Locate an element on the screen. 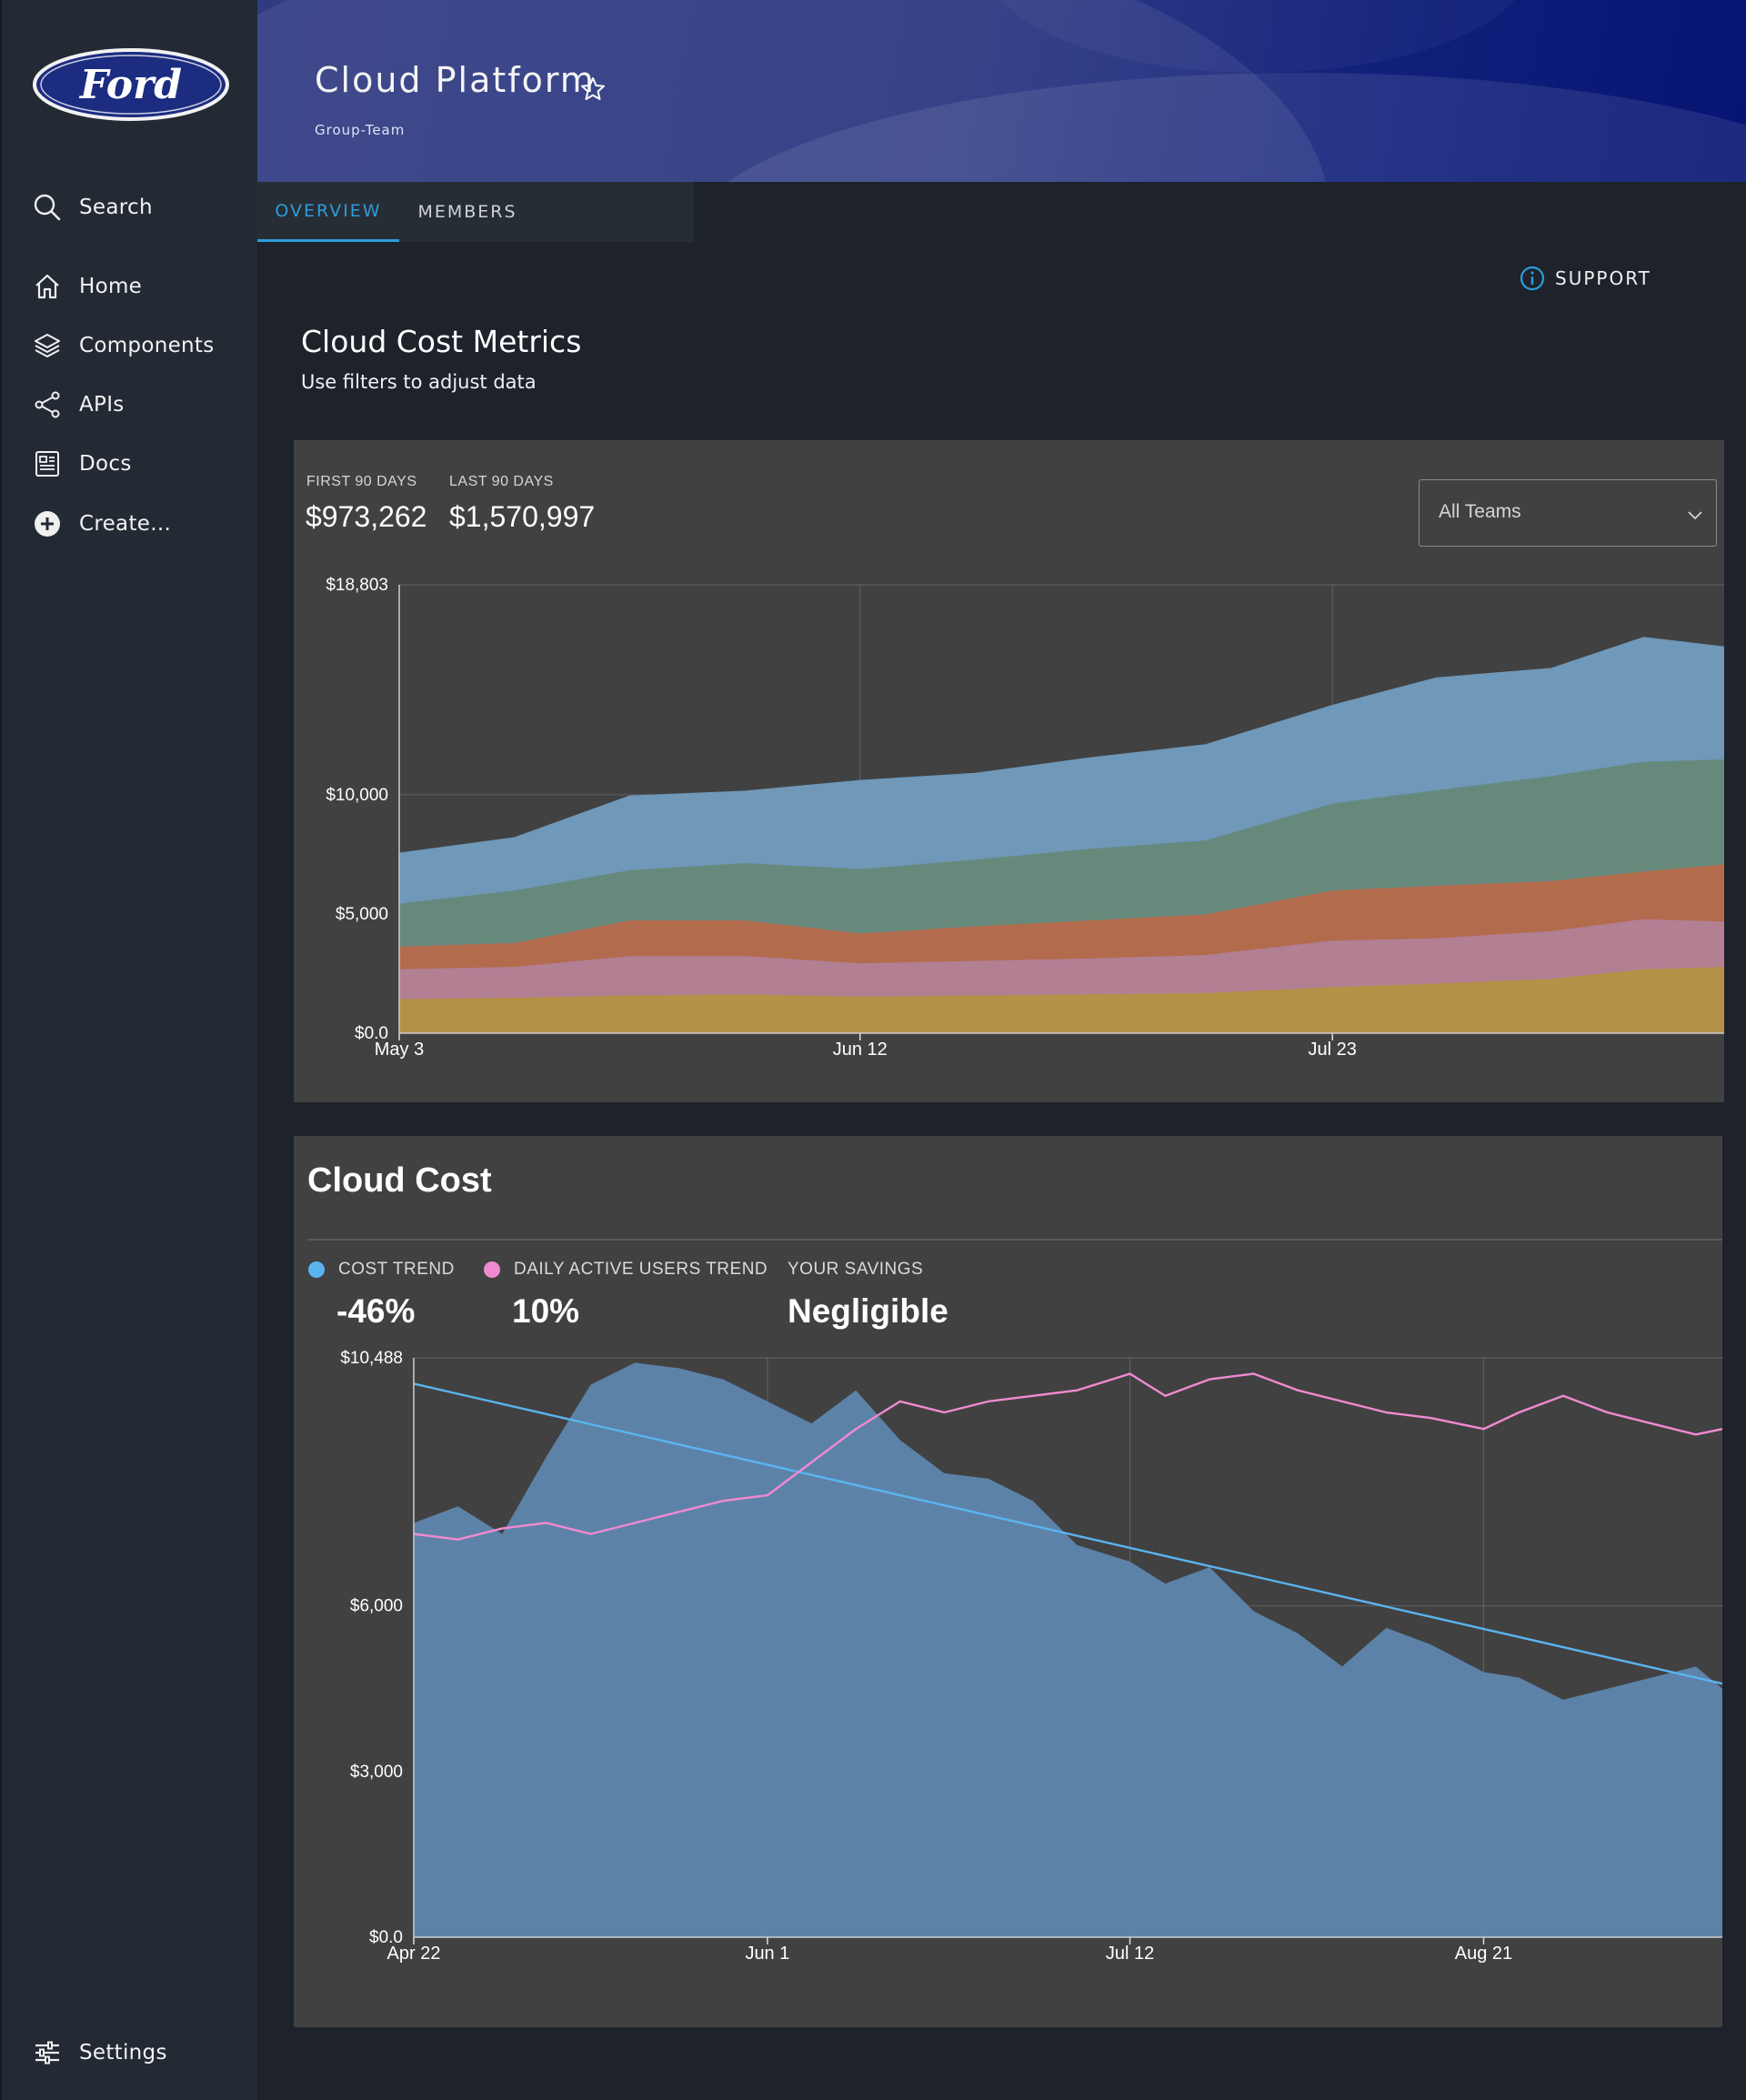 This screenshot has height=2100, width=1746. nav-search: Search is located at coordinates (142, 207).